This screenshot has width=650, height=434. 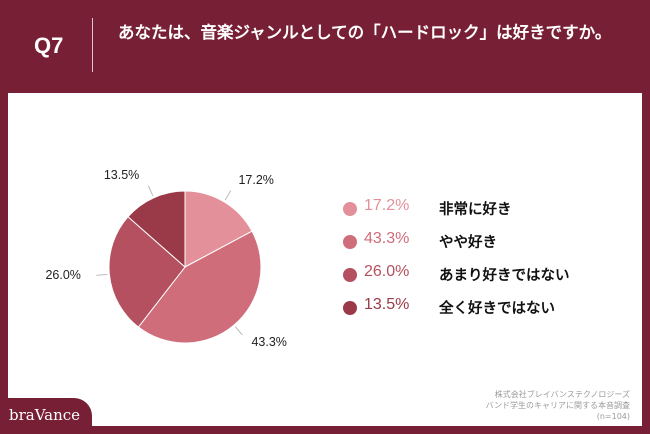 I want to click on source-company: 株式会社ブレイバンステクノロジーズ, so click(x=562, y=394).